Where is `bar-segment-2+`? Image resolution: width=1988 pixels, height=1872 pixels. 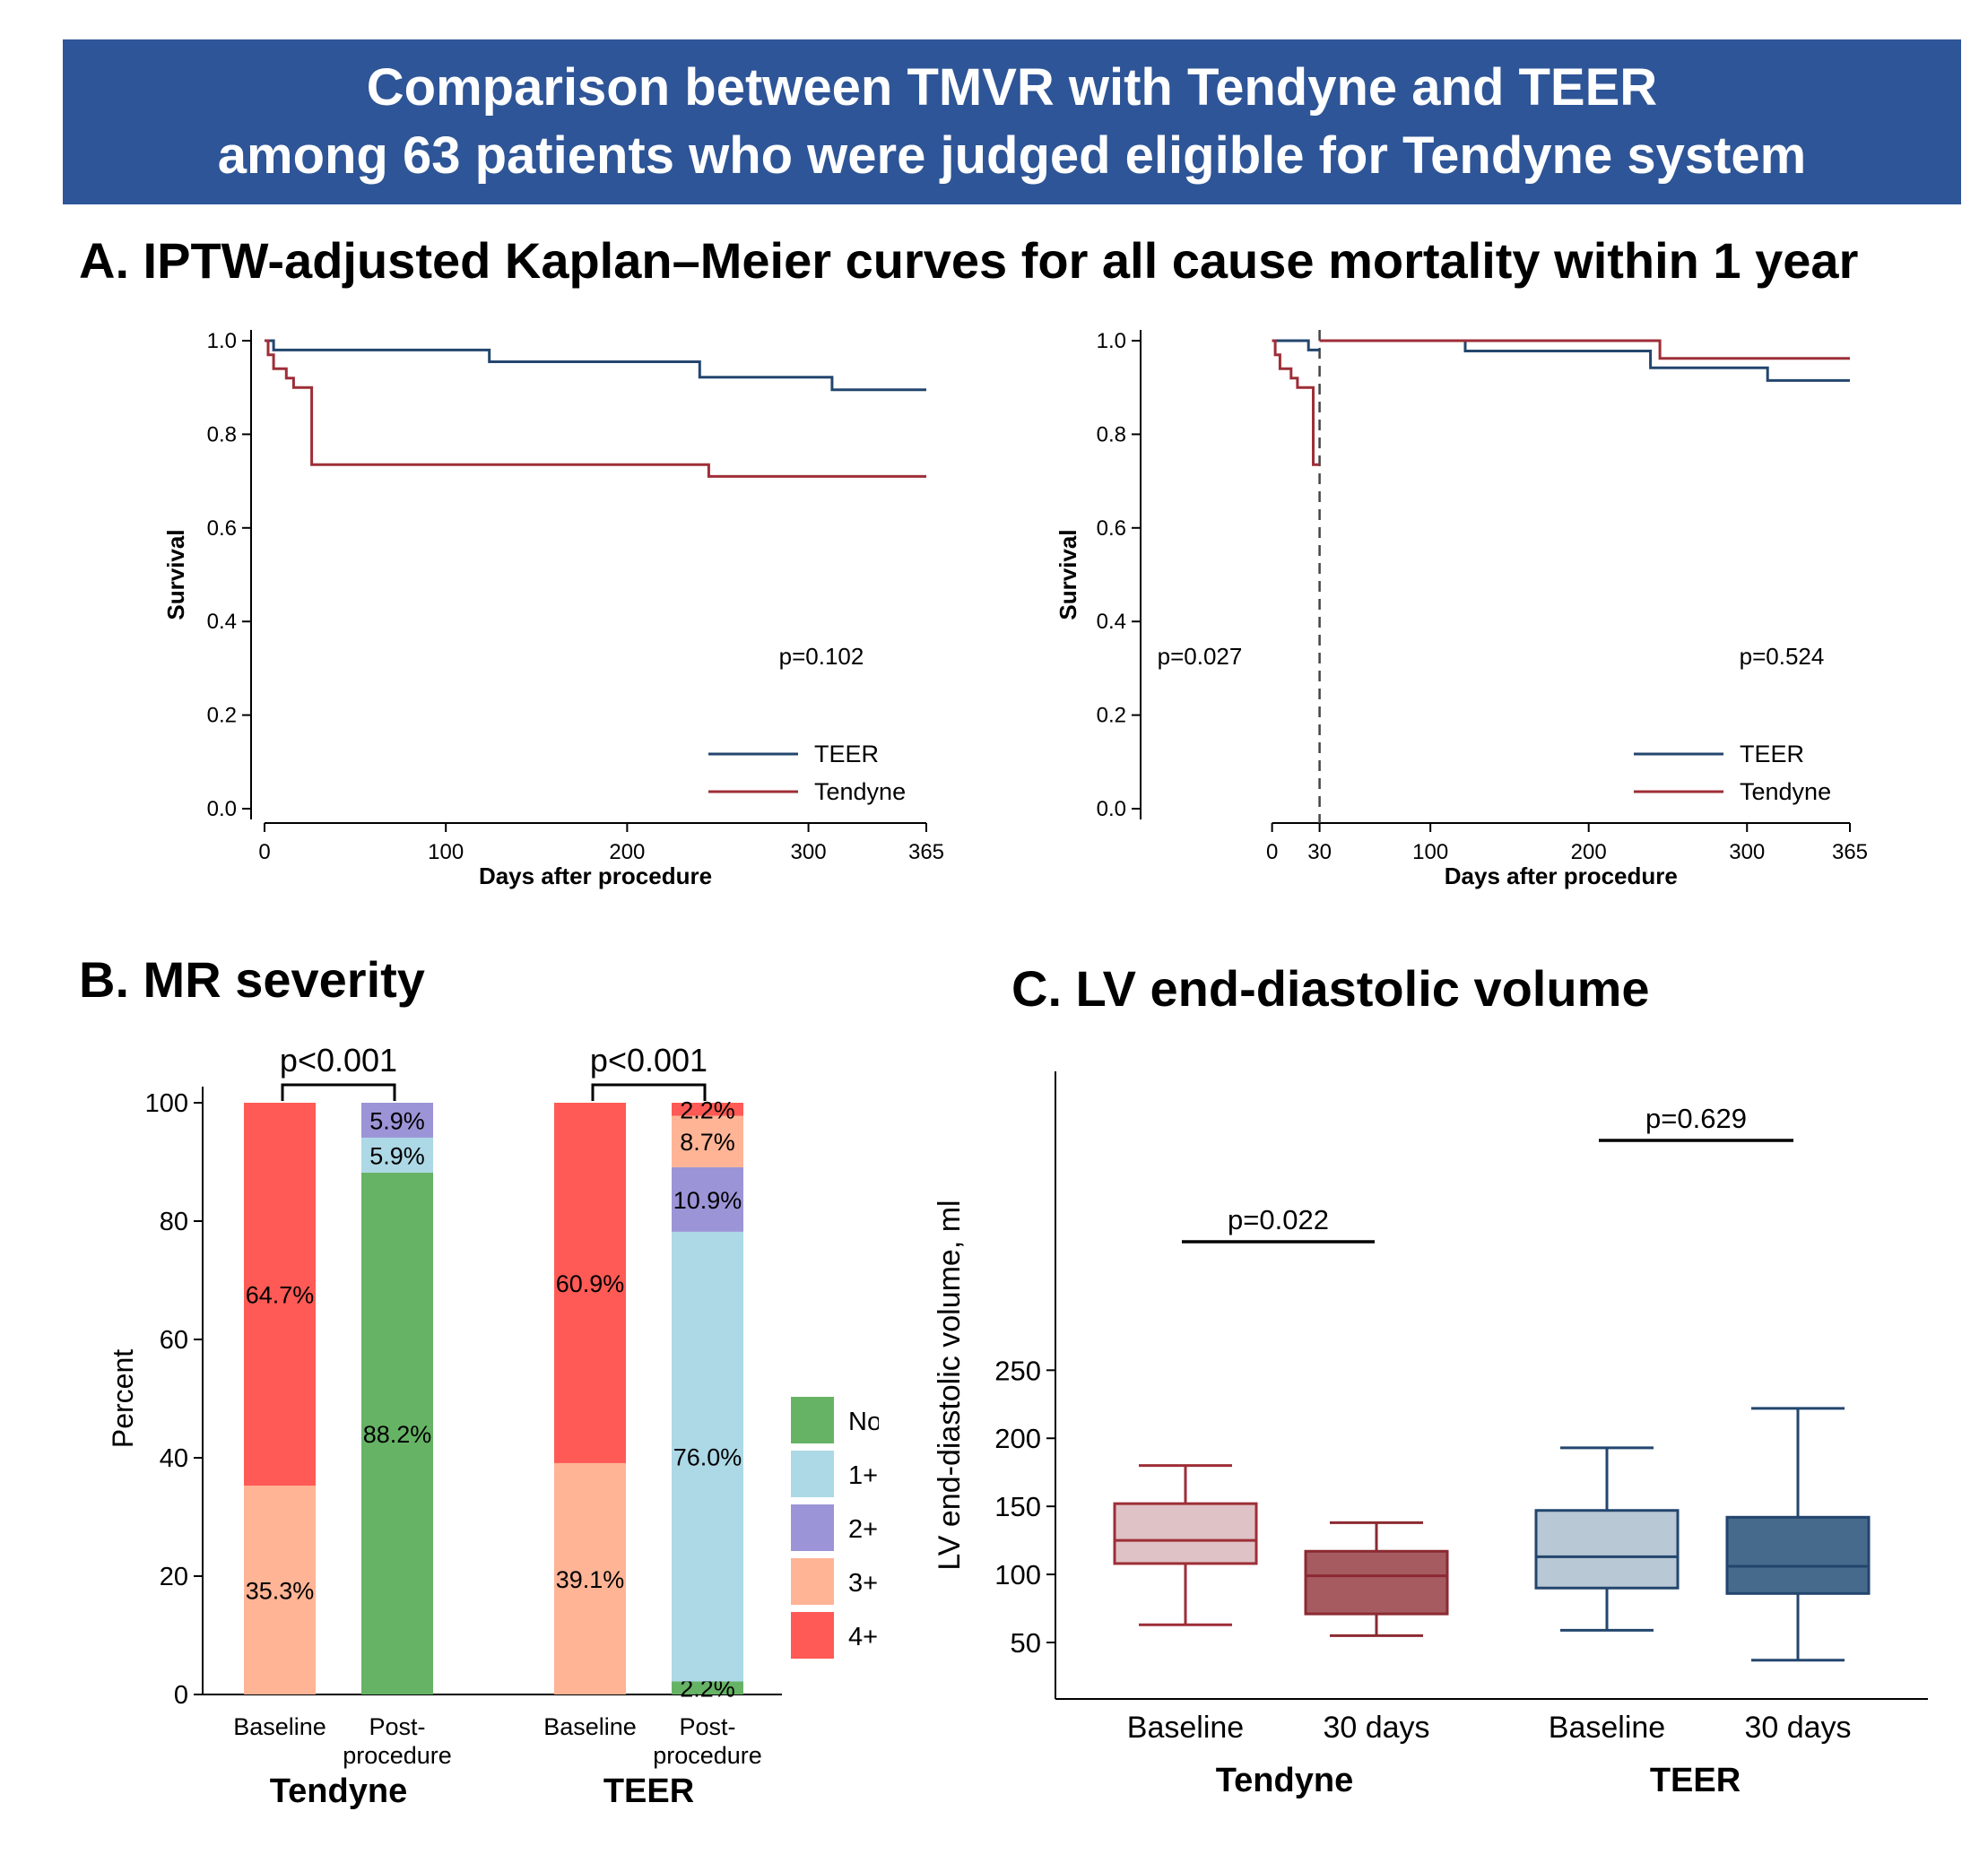 bar-segment-2+ is located at coordinates (397, 1121).